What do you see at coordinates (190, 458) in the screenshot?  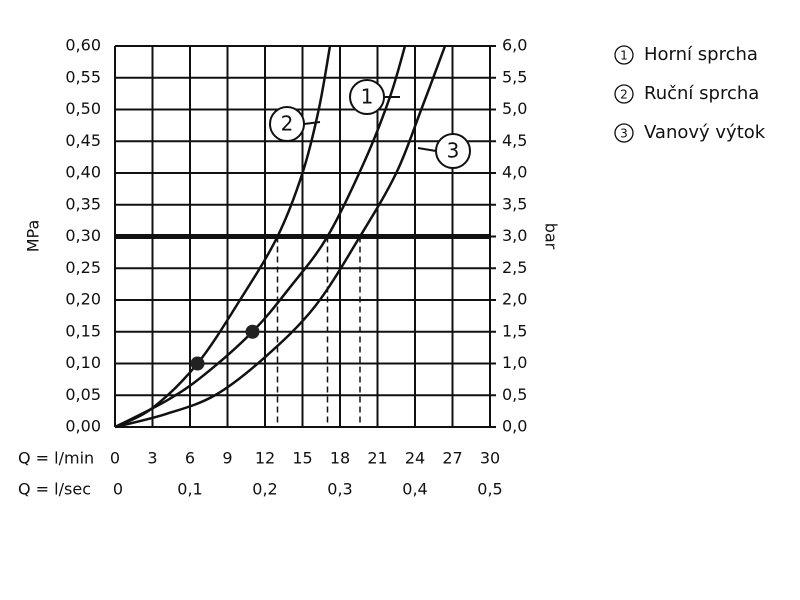 I see `x-tick-label: 6` at bounding box center [190, 458].